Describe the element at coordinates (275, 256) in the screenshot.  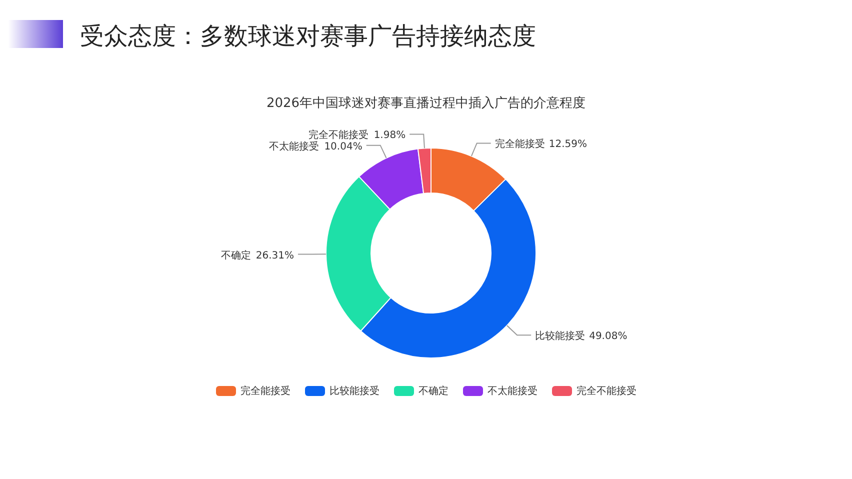
I see `data-label: 26.31%` at that location.